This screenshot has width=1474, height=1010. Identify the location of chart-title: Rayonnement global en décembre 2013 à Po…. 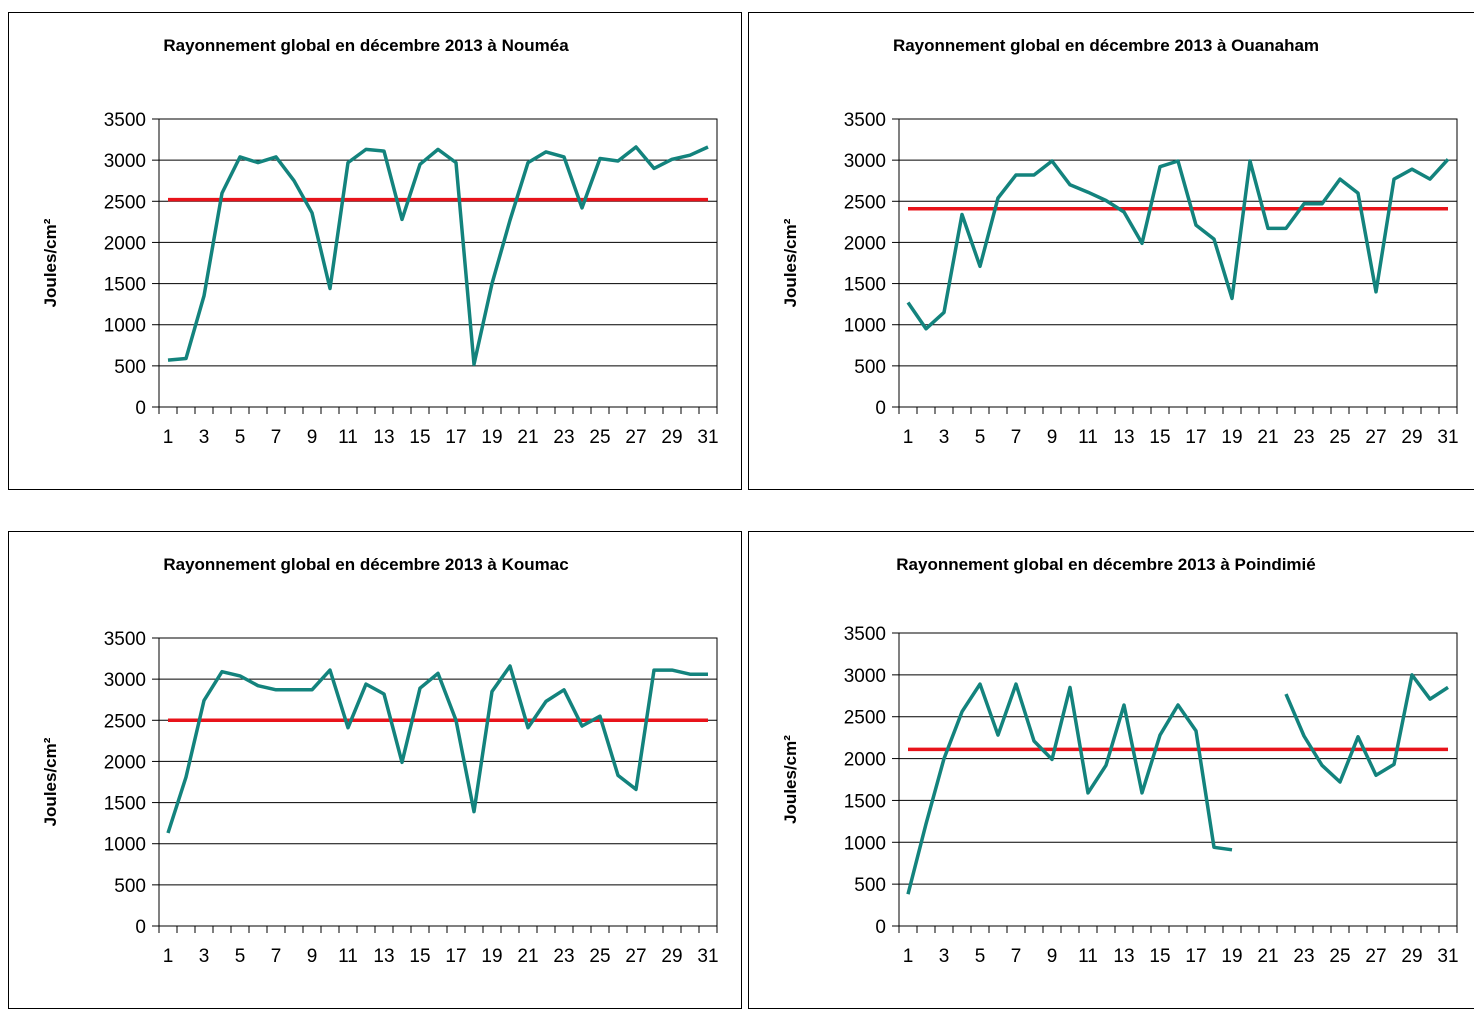
(1105, 564).